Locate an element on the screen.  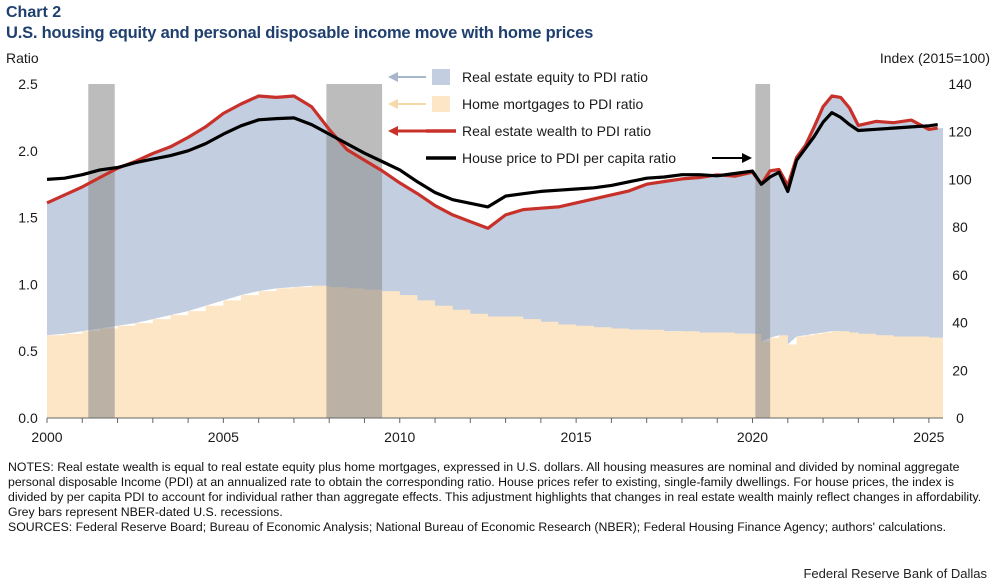
legend-item-house-price-to-pdi-per-capita-ratio: House price to PDI per capita ratio is located at coordinates (589, 158).